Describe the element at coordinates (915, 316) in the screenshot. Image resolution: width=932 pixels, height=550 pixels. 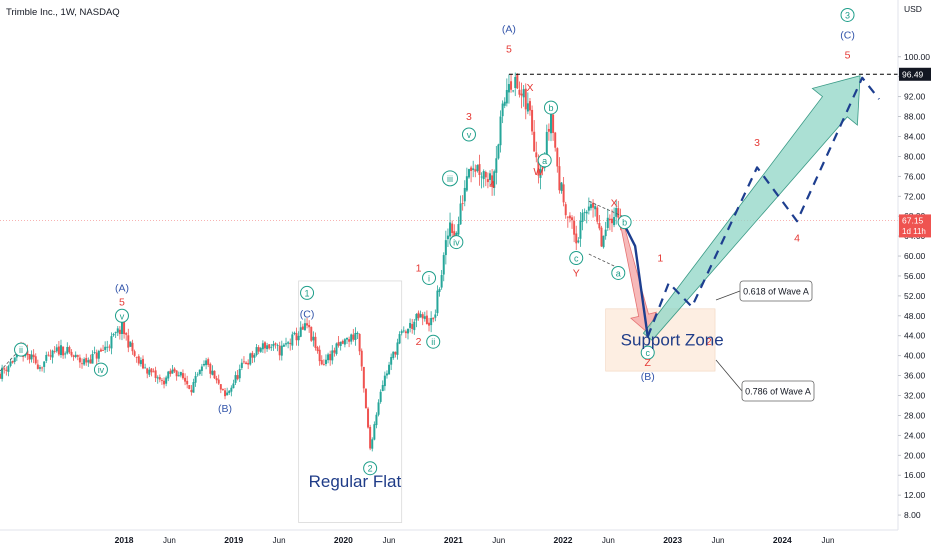
I see `y-tick-label: 48.00` at that location.